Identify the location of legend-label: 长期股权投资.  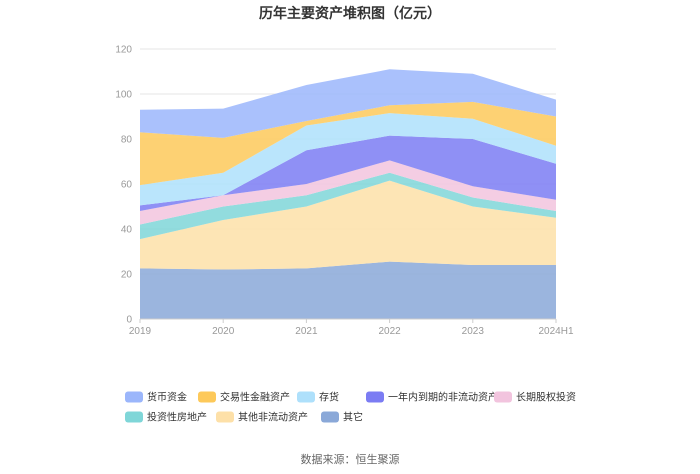
(546, 397).